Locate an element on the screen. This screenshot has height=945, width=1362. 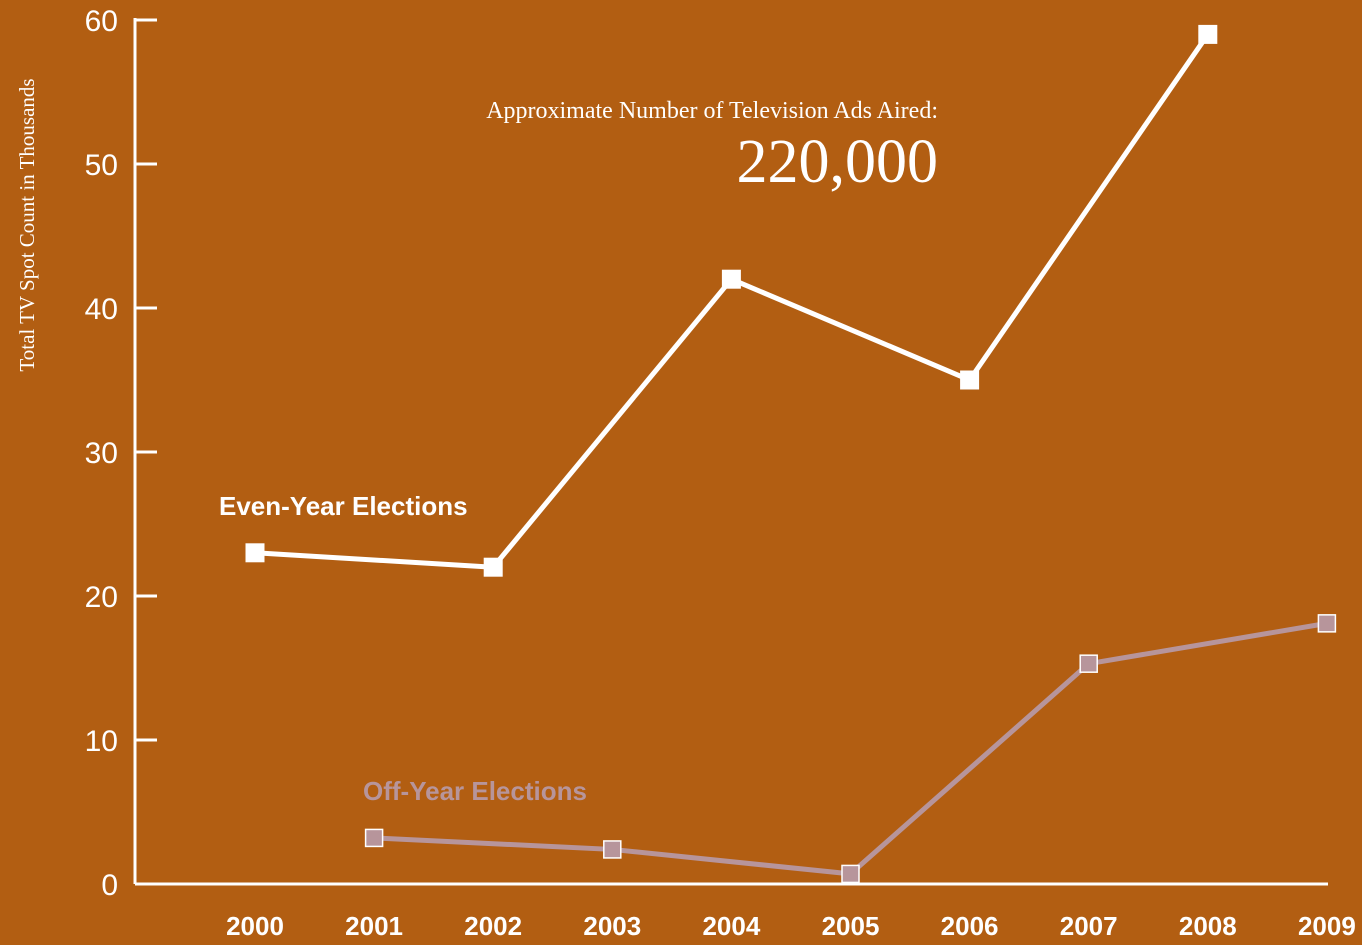
x-tick-label: 2002 is located at coordinates (493, 926).